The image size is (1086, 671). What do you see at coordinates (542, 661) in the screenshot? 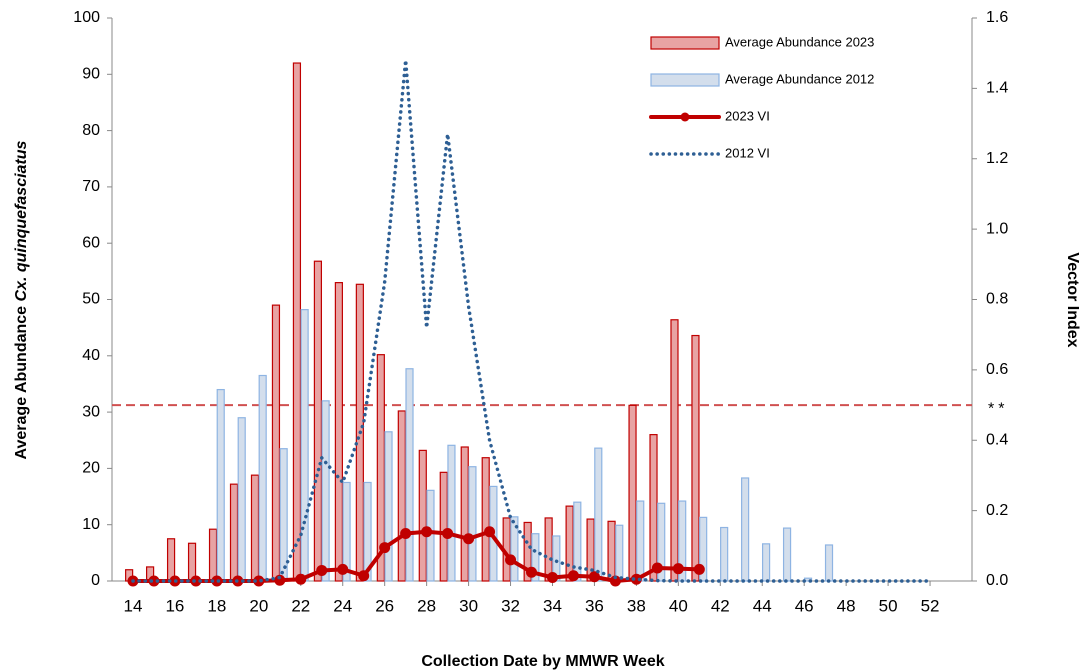
I see `x-axis-title: Collection Date by MMWR Week` at bounding box center [542, 661].